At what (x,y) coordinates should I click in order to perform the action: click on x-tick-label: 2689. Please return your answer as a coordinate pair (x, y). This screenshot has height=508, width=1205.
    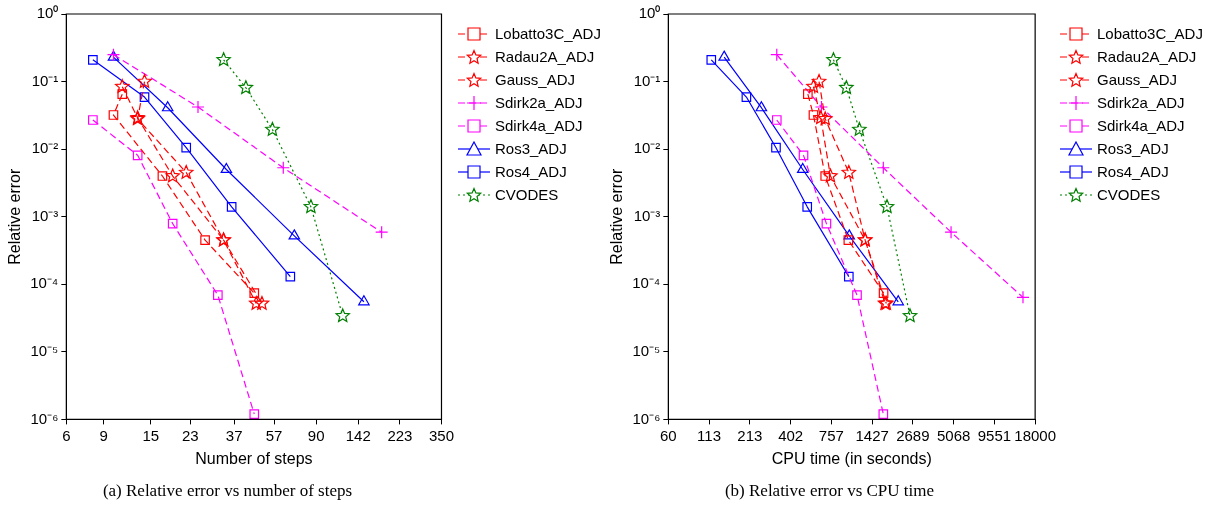
    Looking at the image, I should click on (913, 435).